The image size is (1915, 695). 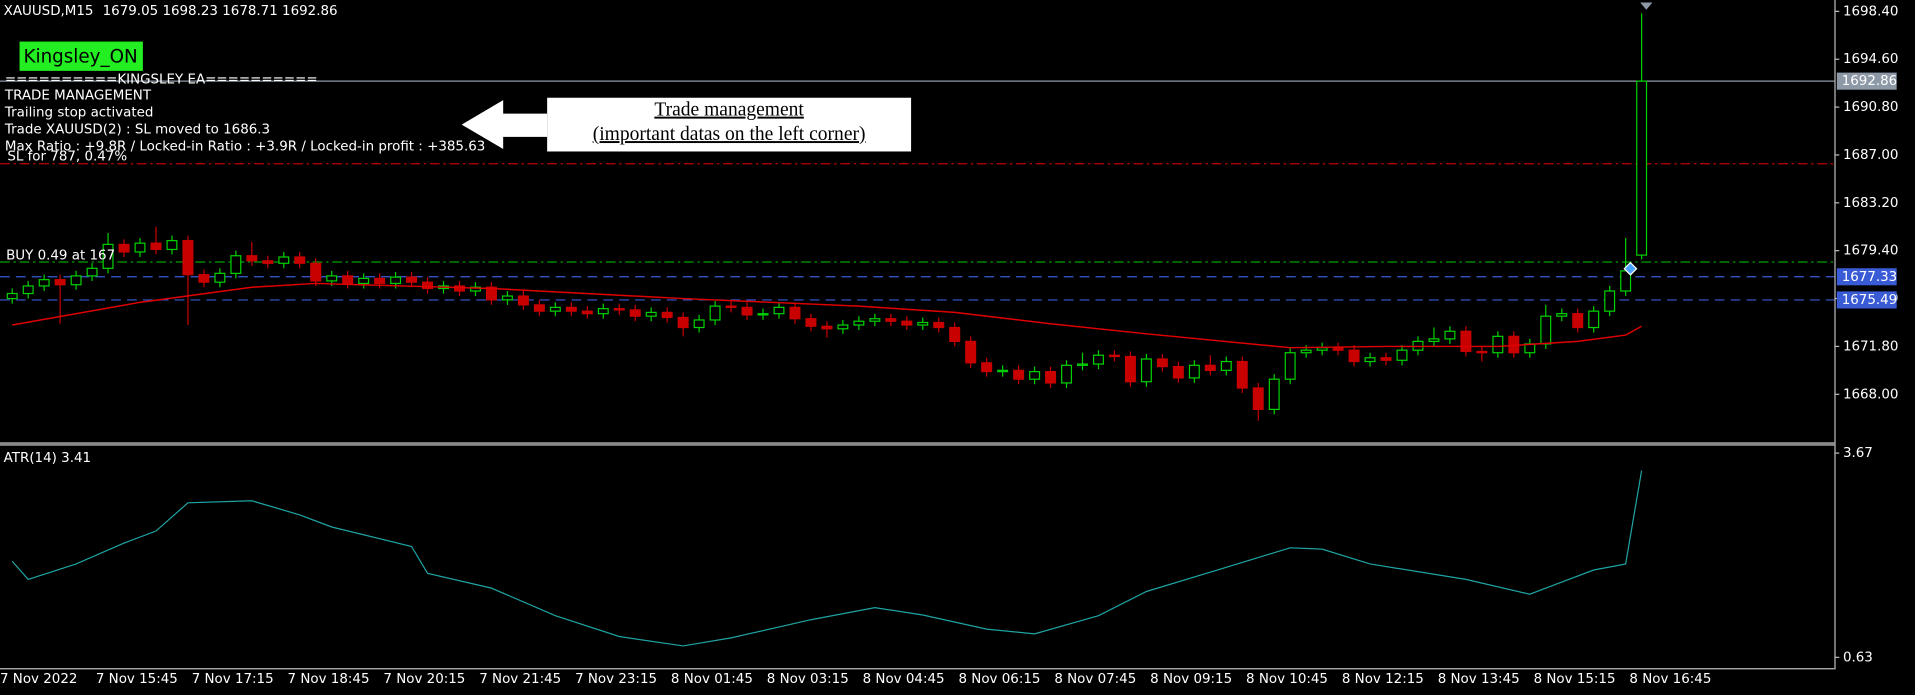 What do you see at coordinates (78, 95) in the screenshot?
I see `panel-line: TRADE MANAGEMENT` at bounding box center [78, 95].